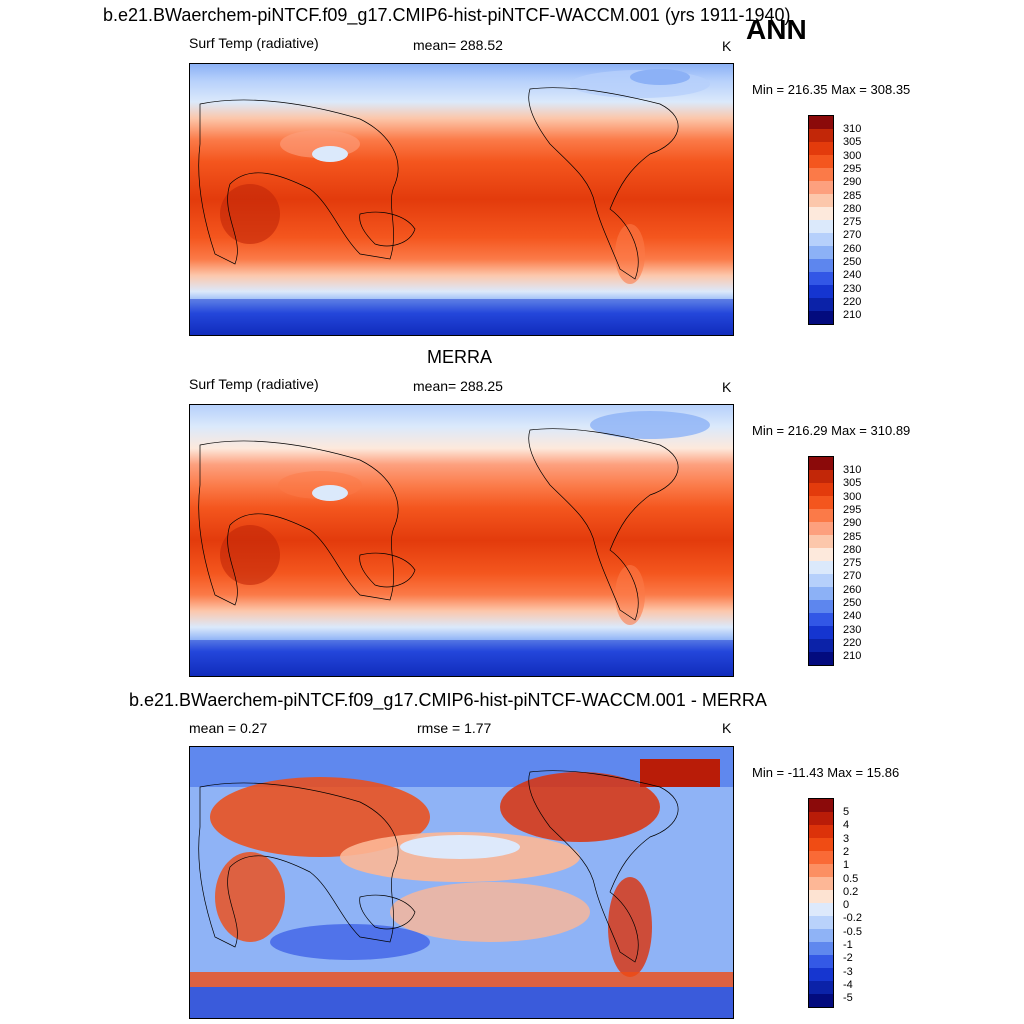 The image size is (1024, 1024). Describe the element at coordinates (727, 46) in the screenshot. I see `panel-1-units: K` at that location.